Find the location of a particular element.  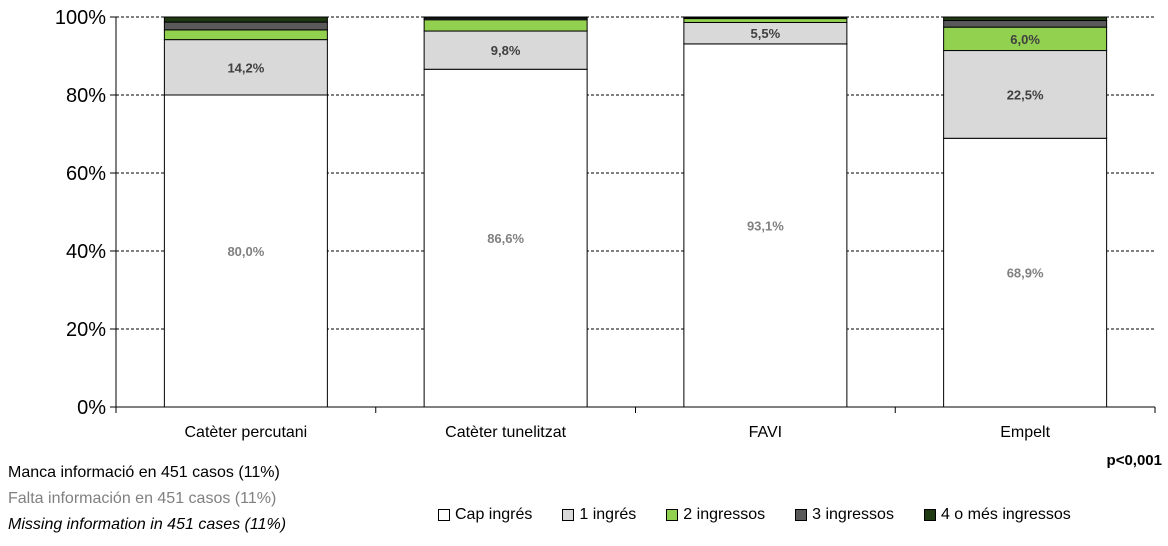

p-value: p<0,001 is located at coordinates (1134, 460).